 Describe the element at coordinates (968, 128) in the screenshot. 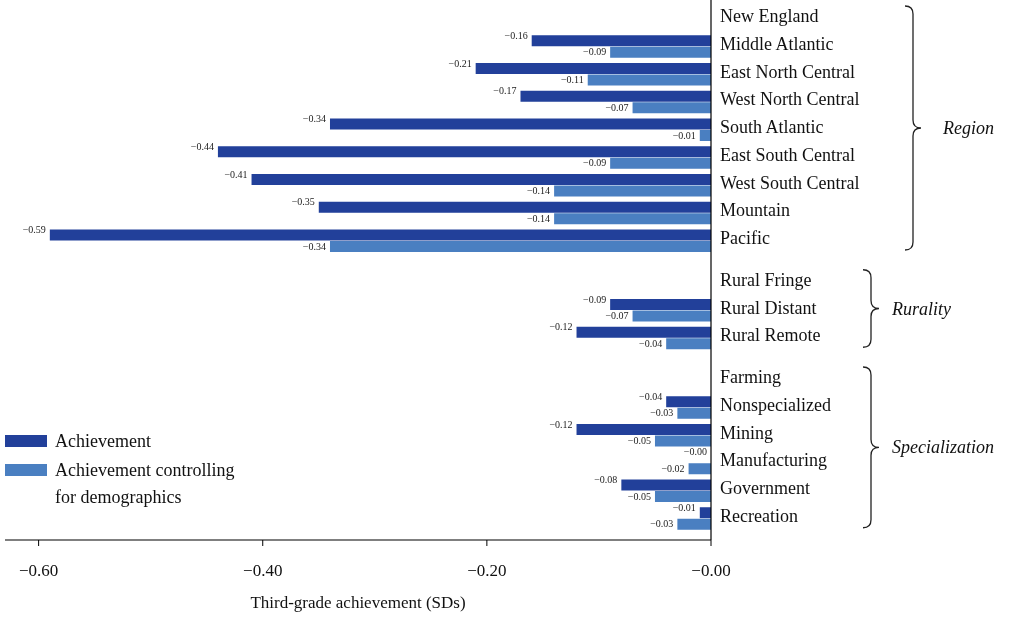

I see `text: Region` at that location.